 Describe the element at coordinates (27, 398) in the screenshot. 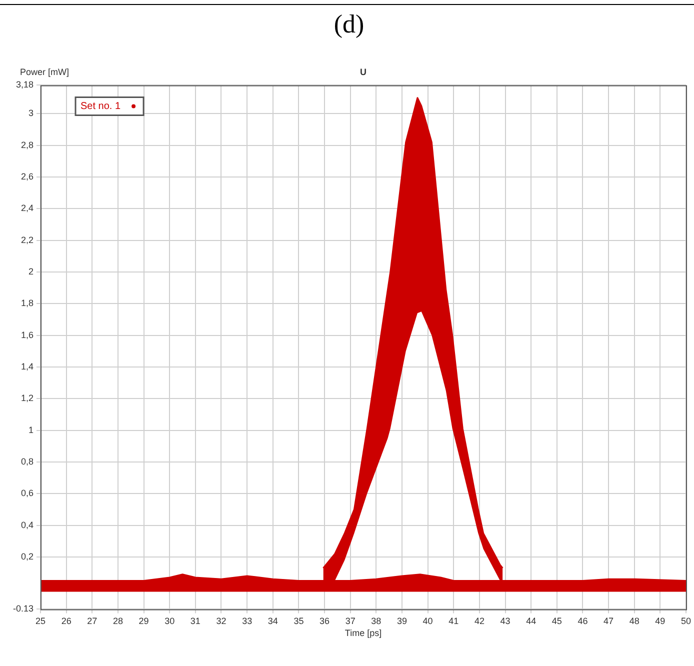

I see `y-tick-label: 1,2` at that location.